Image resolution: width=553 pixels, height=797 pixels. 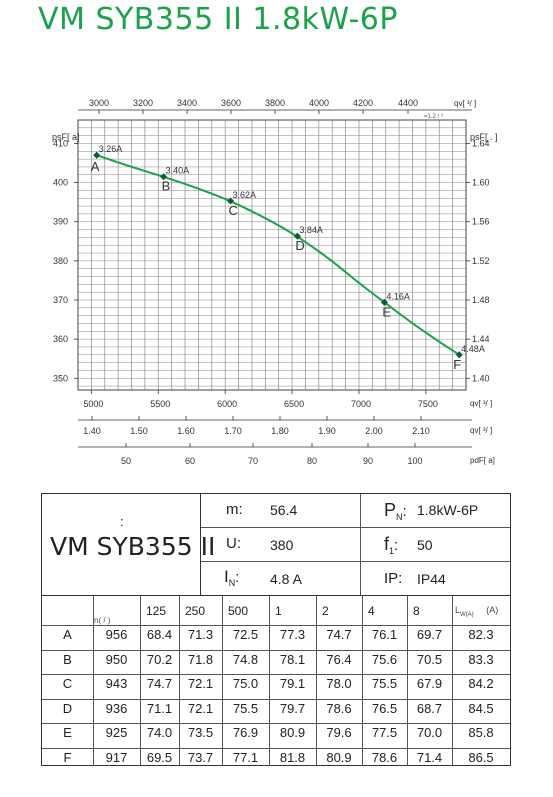 I want to click on table-cell: 76.4, so click(x=339, y=659).